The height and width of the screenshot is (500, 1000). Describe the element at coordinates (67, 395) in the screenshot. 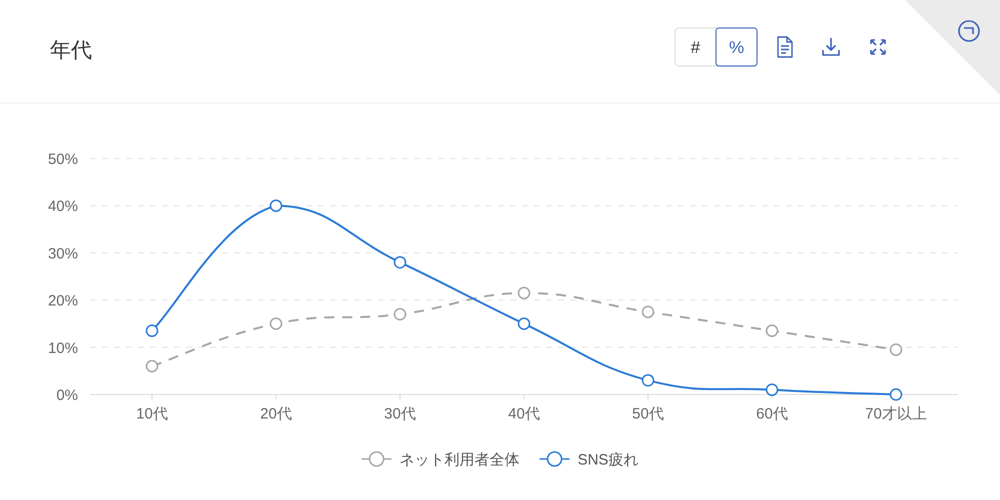

I see `y-tick-label: 0%` at that location.